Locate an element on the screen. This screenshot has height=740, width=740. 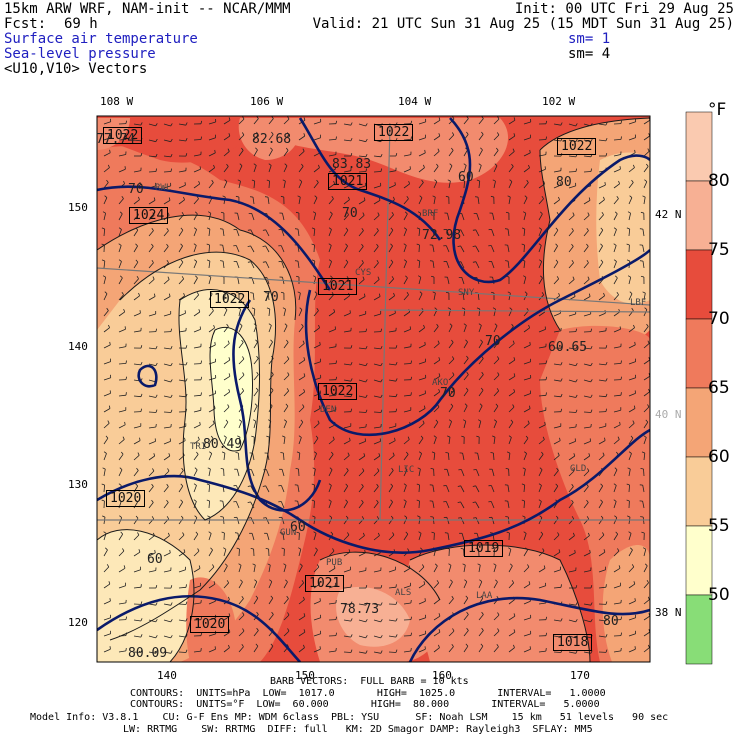
station-label: CYS is located at coordinates (363, 273).